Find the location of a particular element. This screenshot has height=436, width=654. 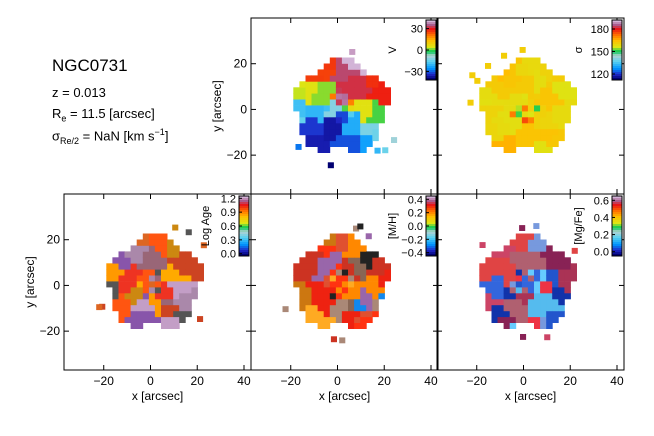

re-value: = 11.5 [arcsec] is located at coordinates (110, 113).